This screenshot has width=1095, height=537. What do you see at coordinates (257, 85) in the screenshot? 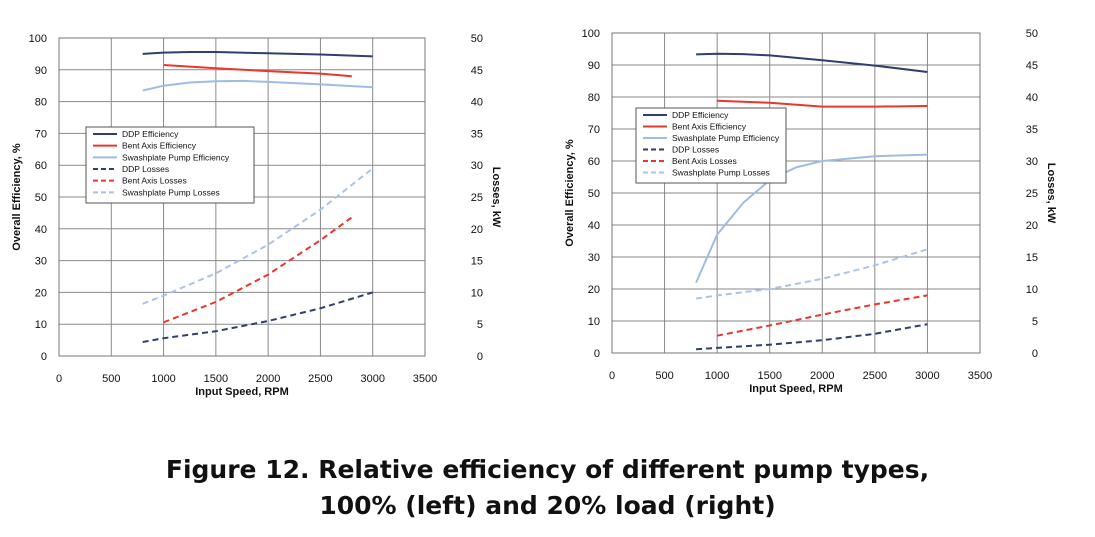
I see `series-line-swashplate-pump-efficiency` at bounding box center [257, 85].